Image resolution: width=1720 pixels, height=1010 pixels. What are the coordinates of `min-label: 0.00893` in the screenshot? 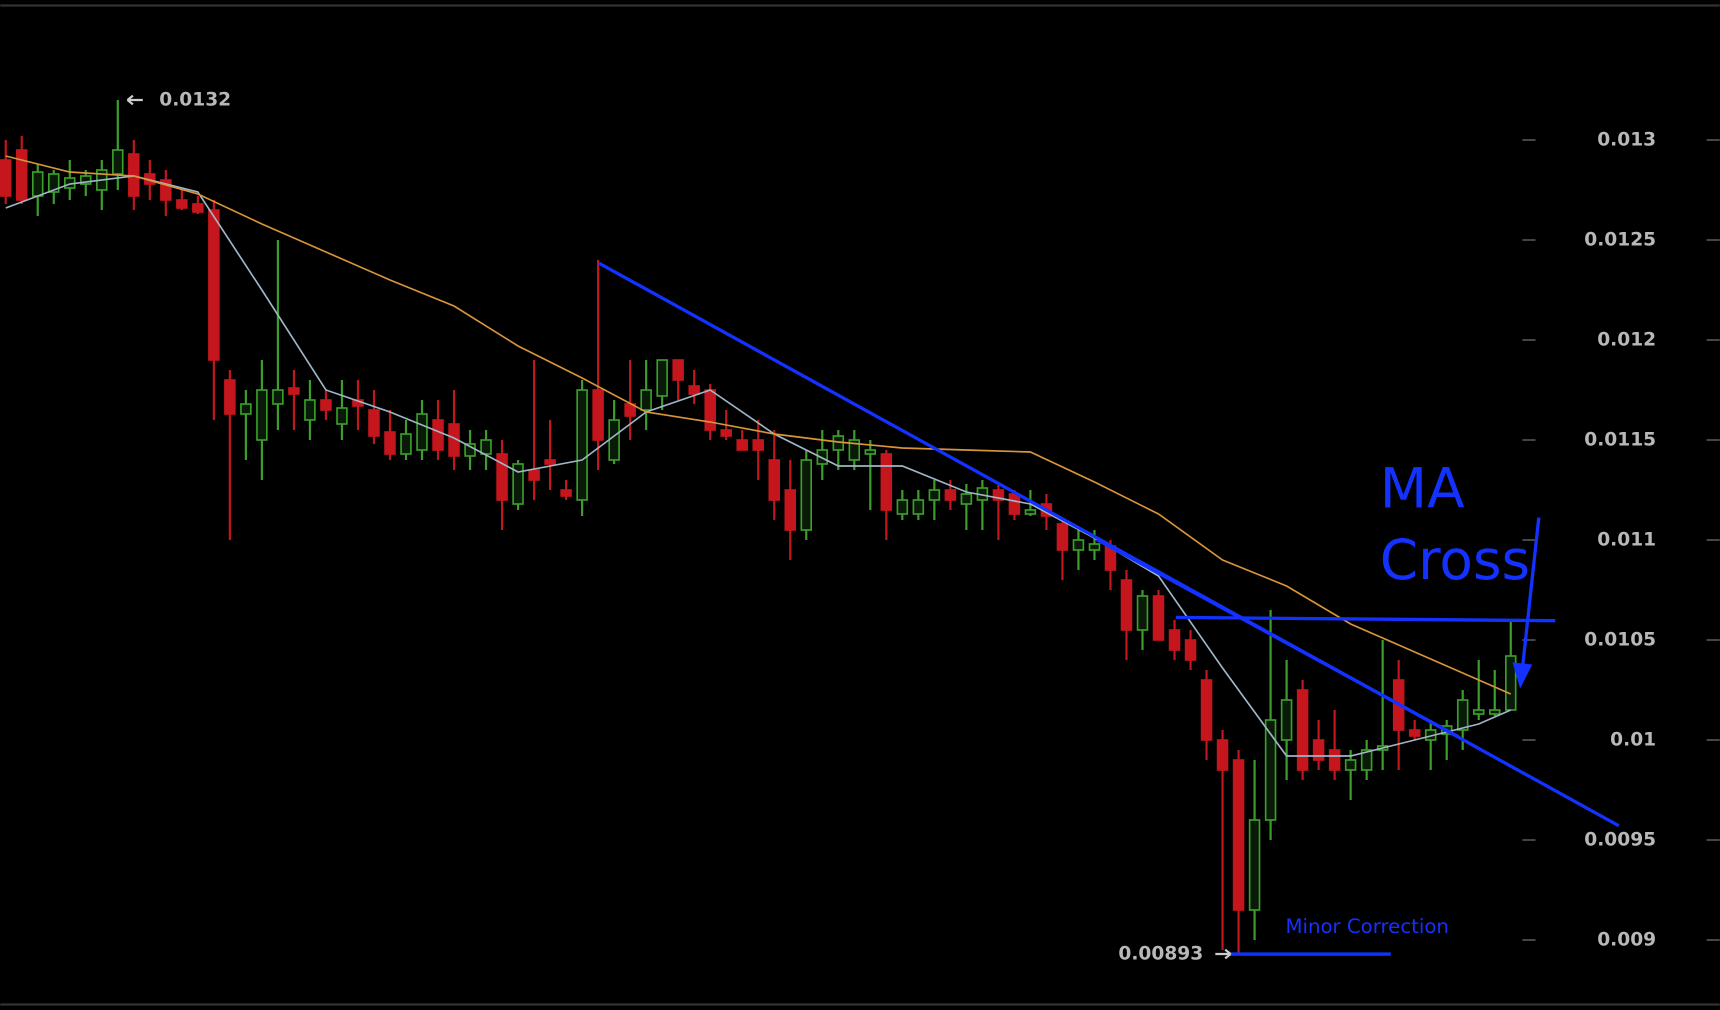 It's located at (1160, 953).